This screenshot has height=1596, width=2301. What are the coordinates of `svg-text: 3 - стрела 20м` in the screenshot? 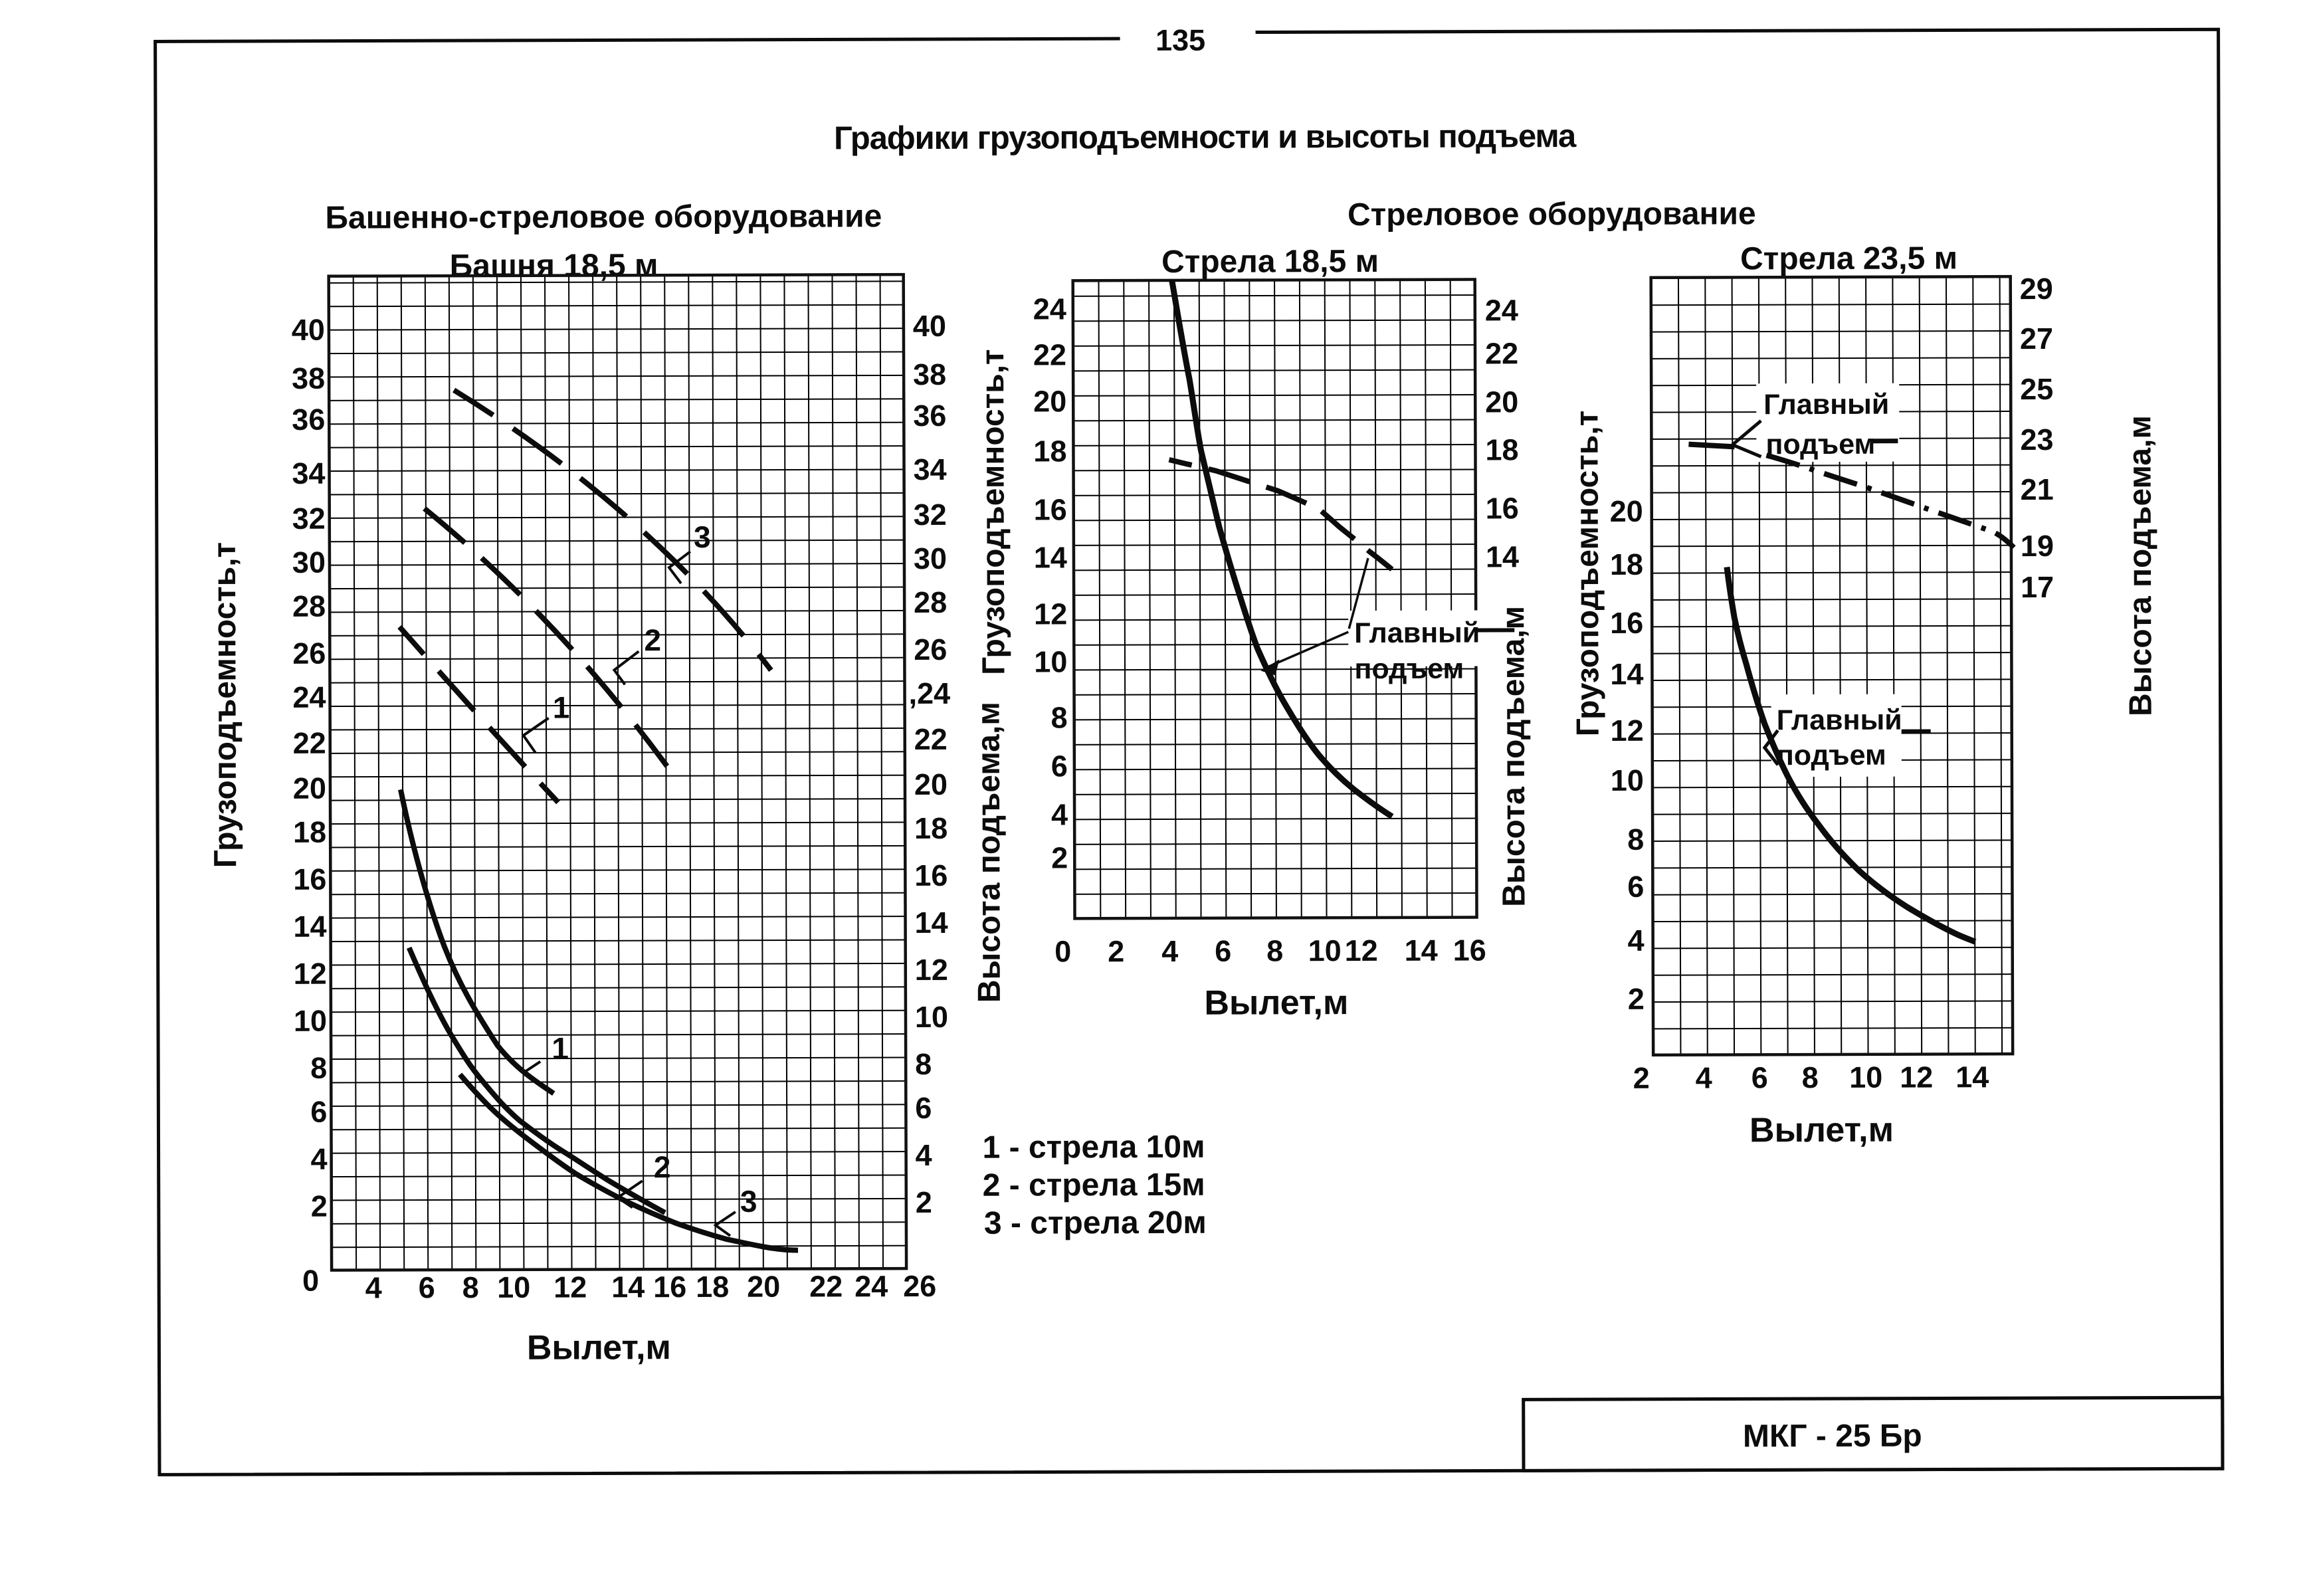 It's located at (1095, 1223).